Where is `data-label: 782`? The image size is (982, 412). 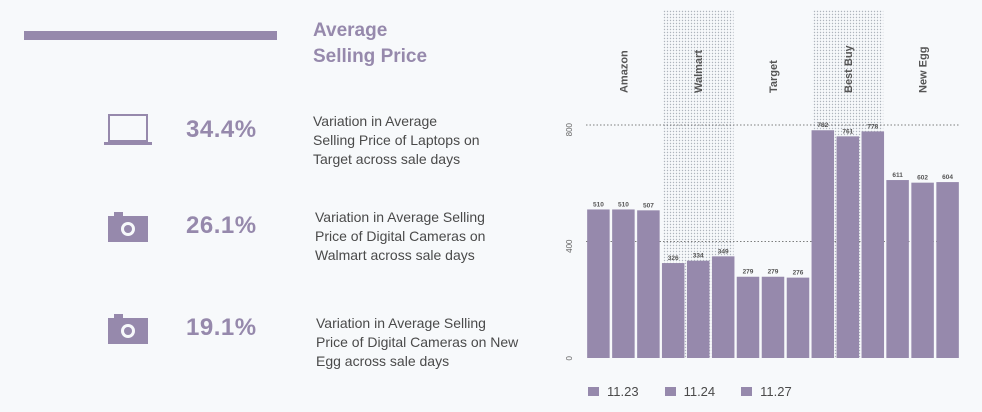
data-label: 782 is located at coordinates (822, 125).